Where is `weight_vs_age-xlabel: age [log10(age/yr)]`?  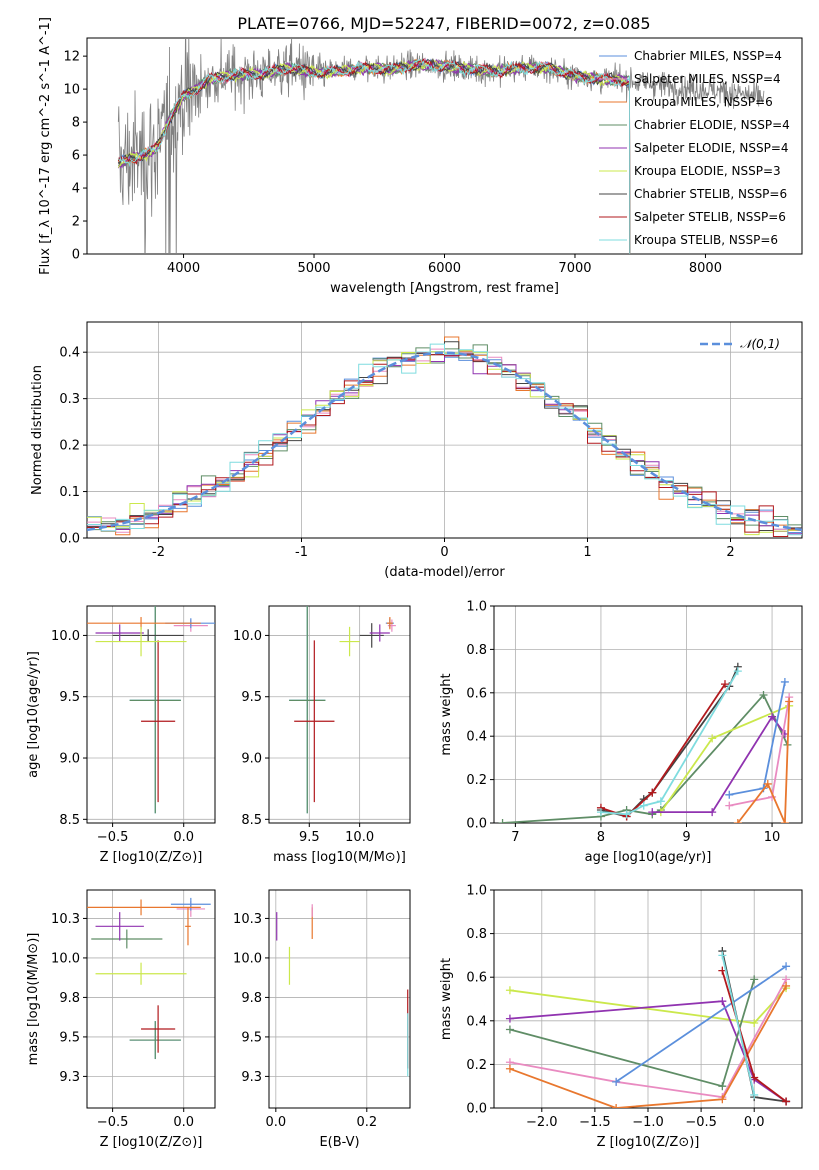 weight_vs_age-xlabel: age [log10(age/yr)] is located at coordinates (648, 857).